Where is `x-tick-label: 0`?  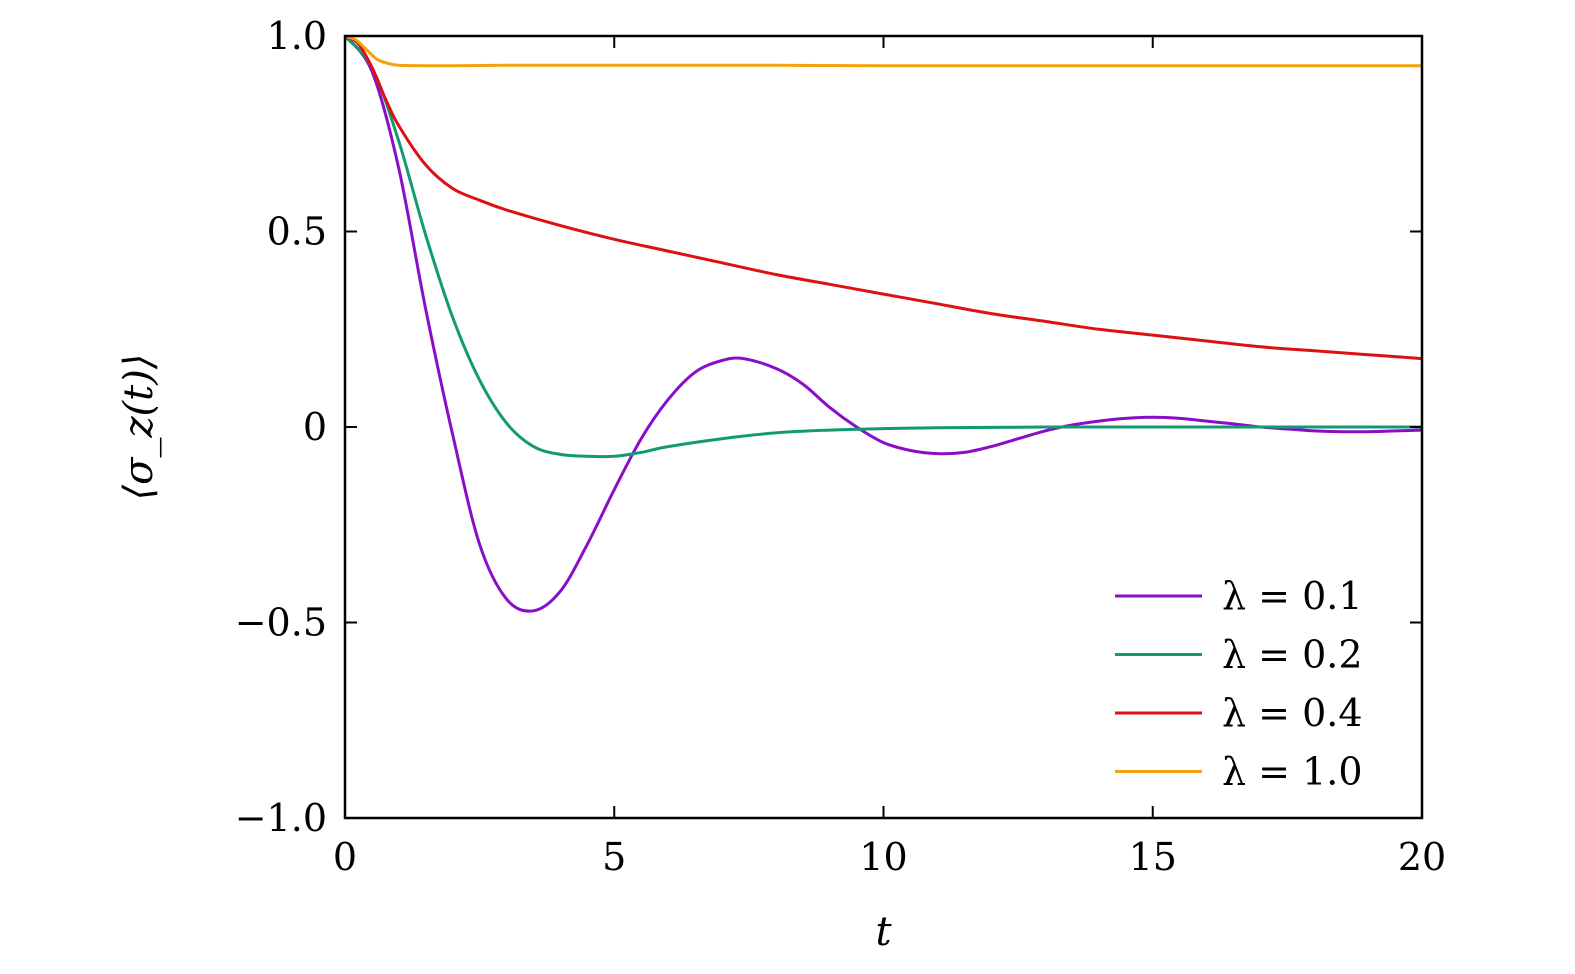 x-tick-label: 0 is located at coordinates (345, 857).